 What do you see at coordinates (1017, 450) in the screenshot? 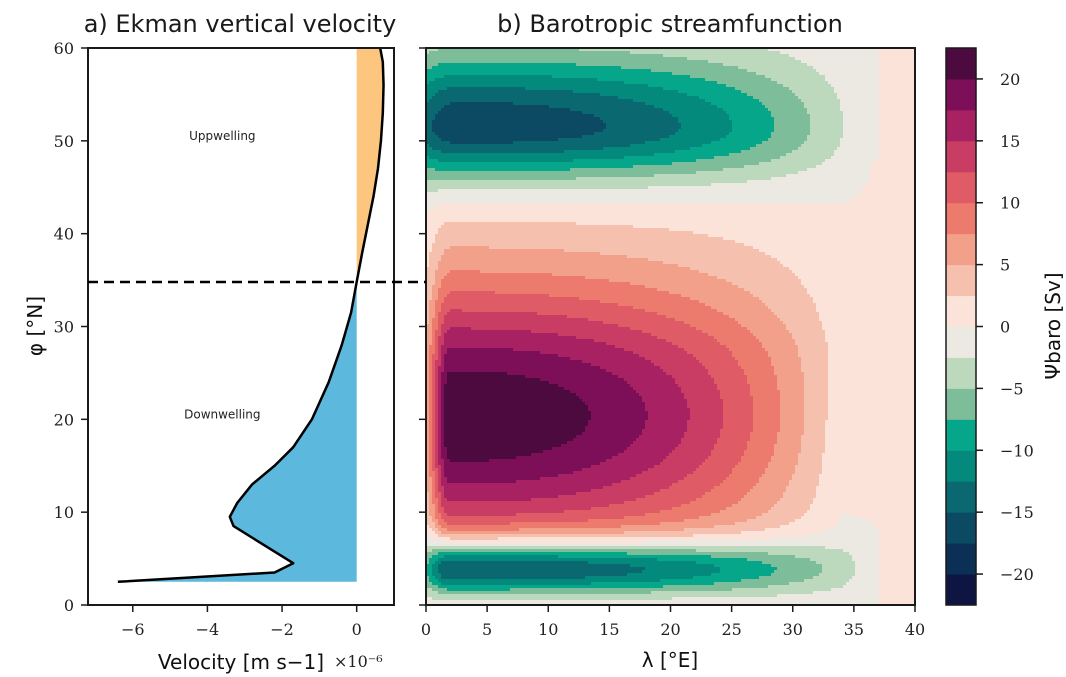
I see `colorbar-tick-label: −10` at bounding box center [1017, 450].